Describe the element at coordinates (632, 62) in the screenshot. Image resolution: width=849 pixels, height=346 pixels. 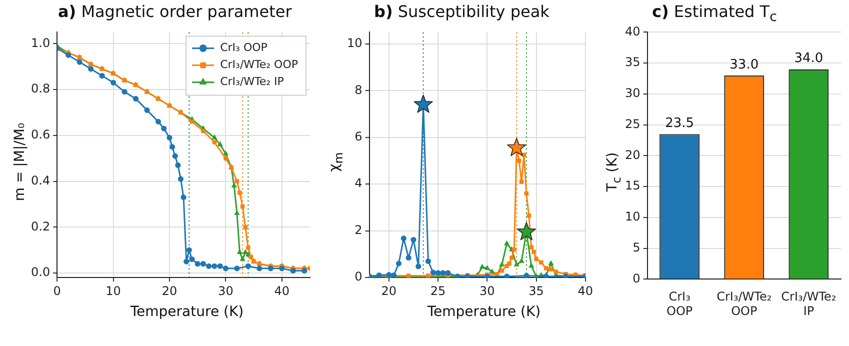
I see `y-tick-label: 35` at that location.